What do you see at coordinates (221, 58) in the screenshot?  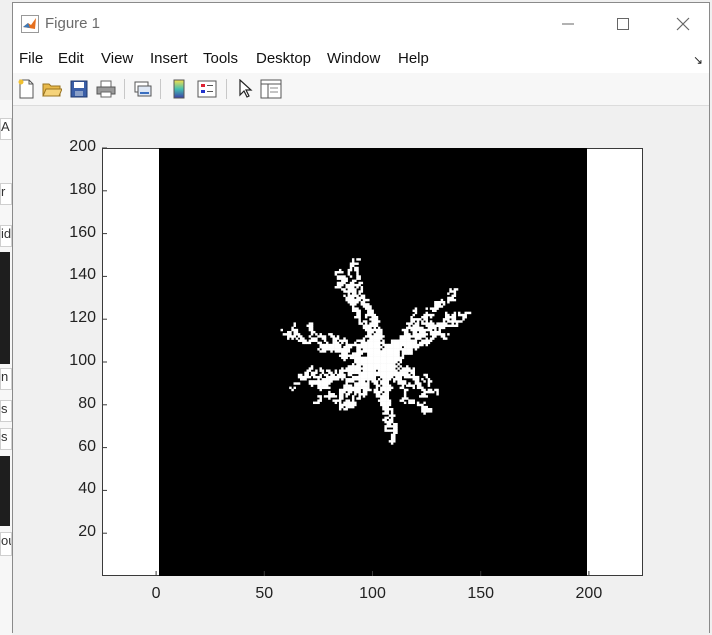 I see `menu-tools: Tools` at bounding box center [221, 58].